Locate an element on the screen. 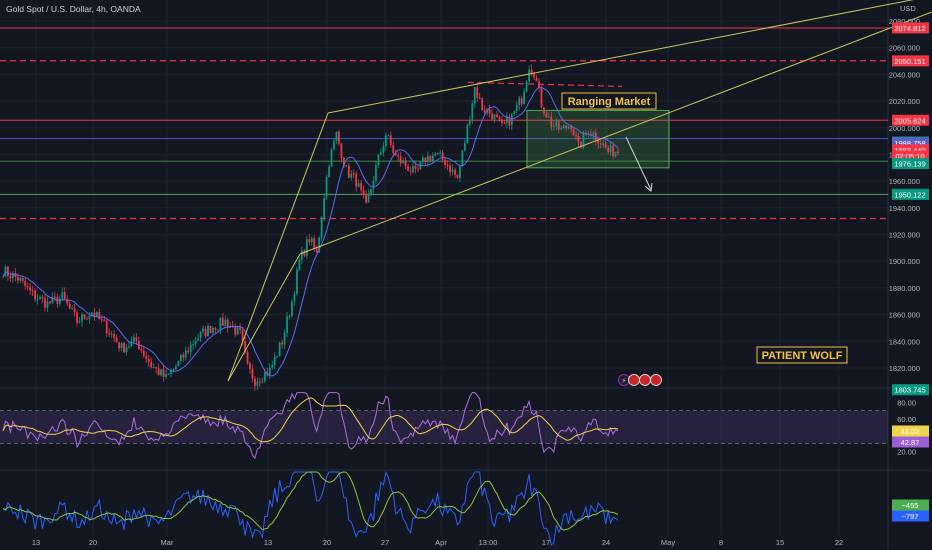  arrow-shaft is located at coordinates (638, 163).